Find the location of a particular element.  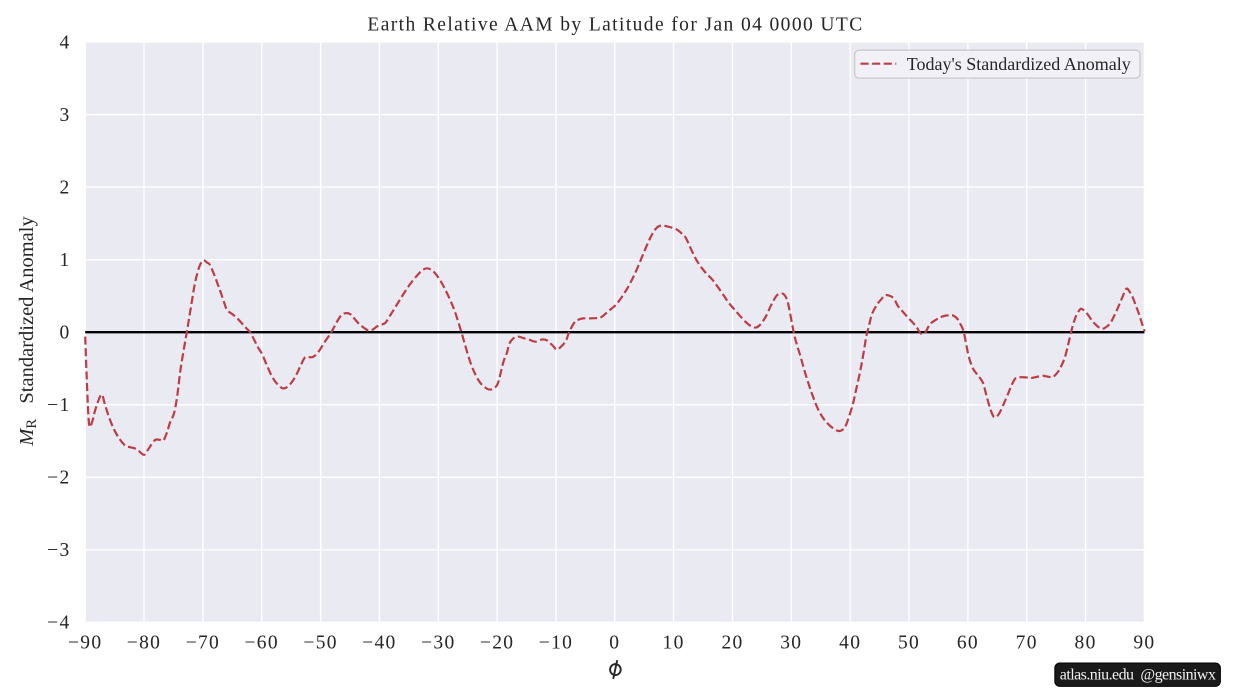

svg-text: −60 is located at coordinates (261, 642).